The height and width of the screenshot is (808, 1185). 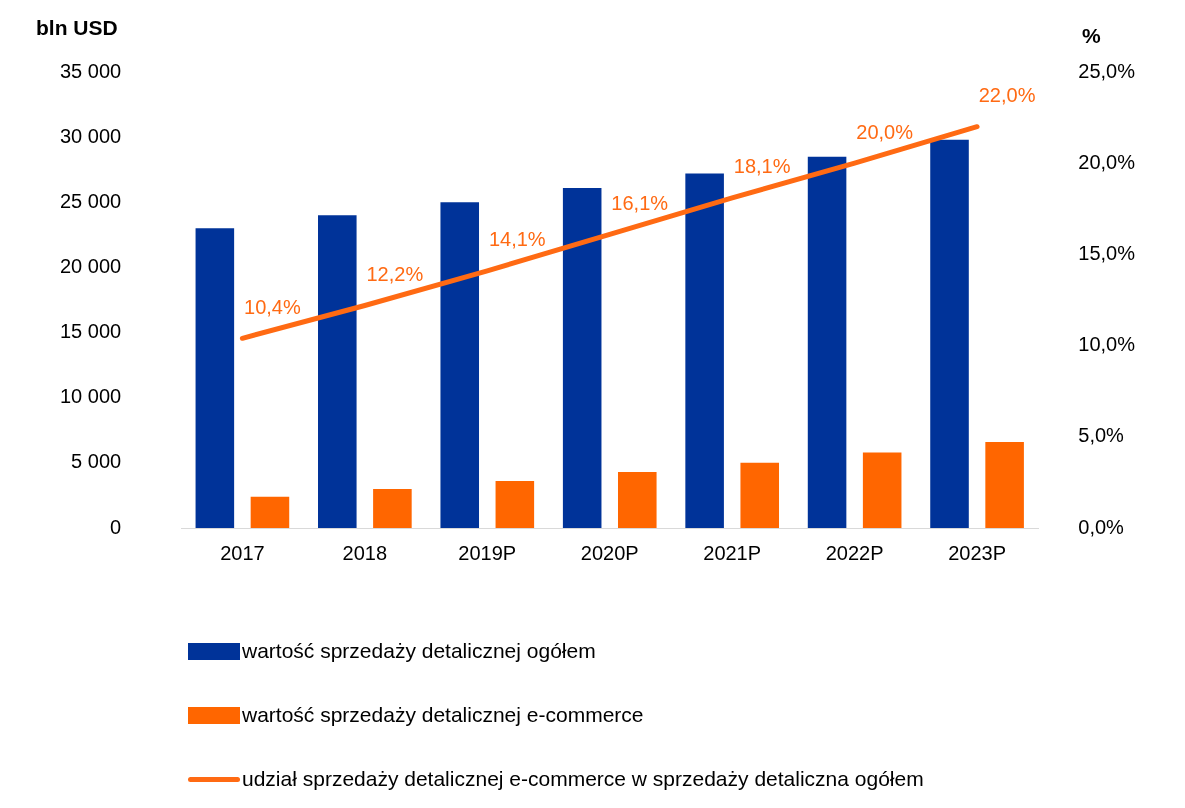 I want to click on x-tick-label: 2017, so click(x=242, y=552).